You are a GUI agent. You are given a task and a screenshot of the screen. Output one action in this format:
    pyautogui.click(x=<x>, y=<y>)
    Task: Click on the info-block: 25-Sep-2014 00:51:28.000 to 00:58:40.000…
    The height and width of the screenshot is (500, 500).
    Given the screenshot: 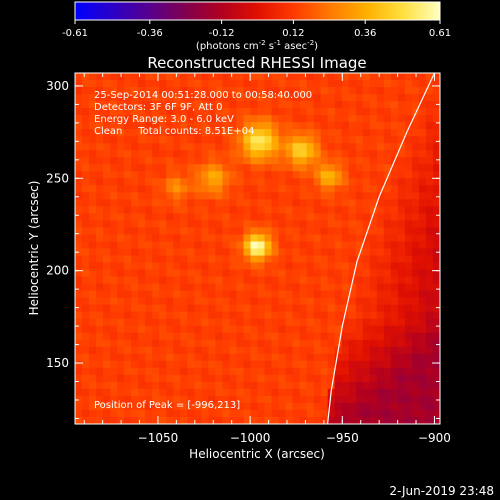 What is the action you would take?
    pyautogui.click(x=203, y=113)
    